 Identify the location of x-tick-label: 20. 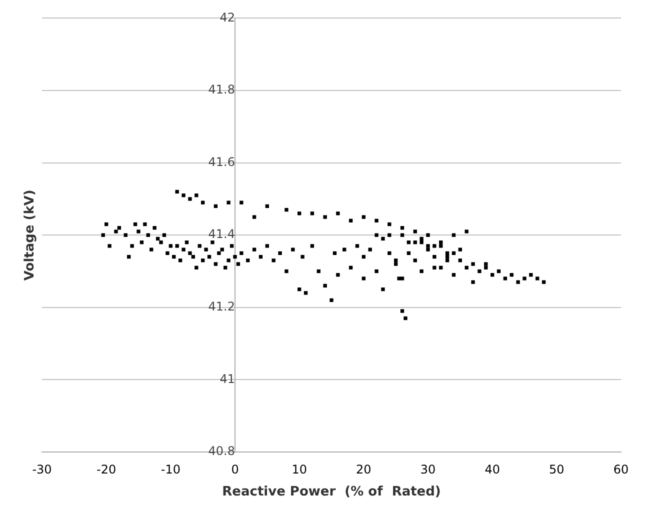
(364, 469).